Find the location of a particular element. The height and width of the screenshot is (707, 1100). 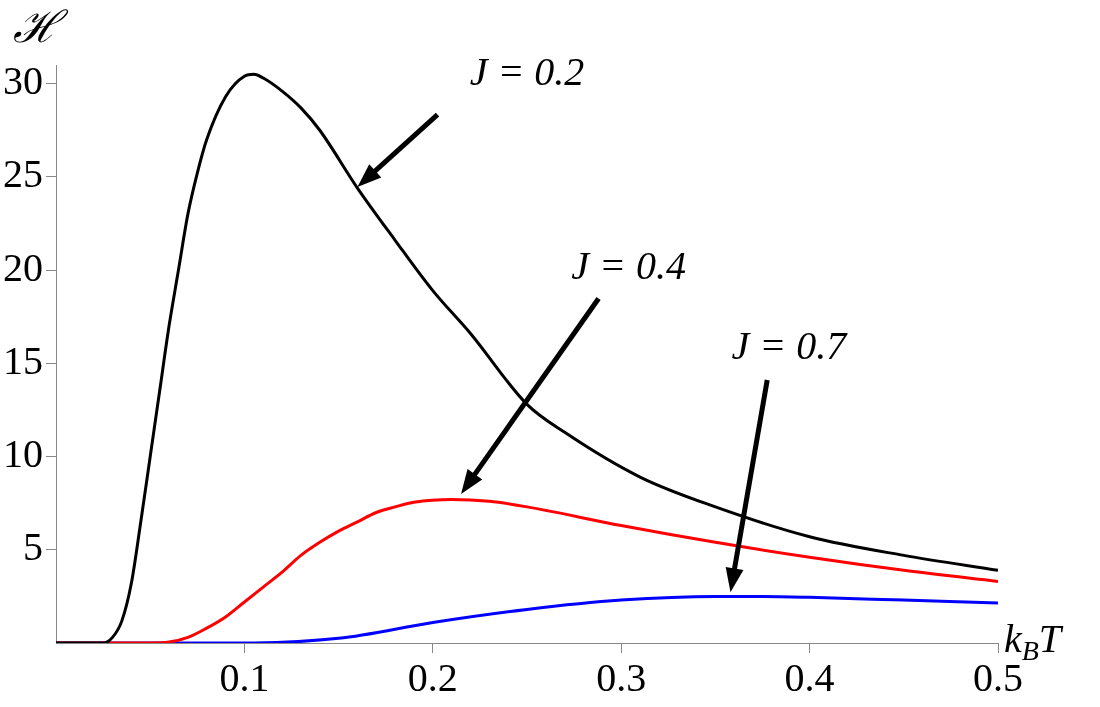

y-tick-label: 5 is located at coordinates (33, 547).